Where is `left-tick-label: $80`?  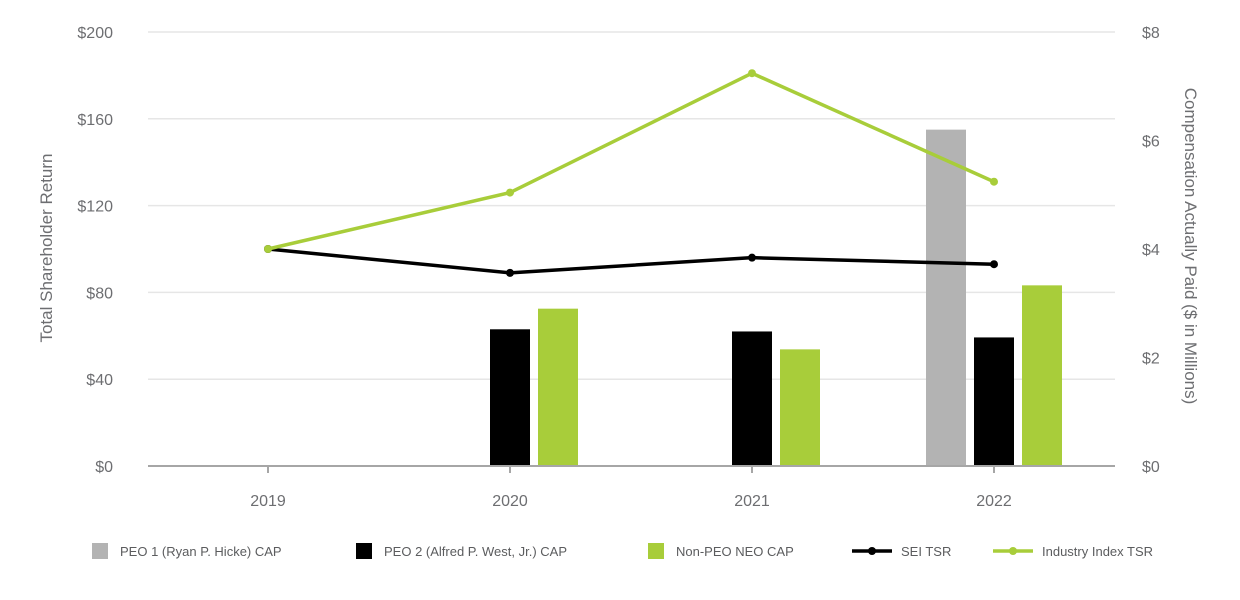 left-tick-label: $80 is located at coordinates (99, 293).